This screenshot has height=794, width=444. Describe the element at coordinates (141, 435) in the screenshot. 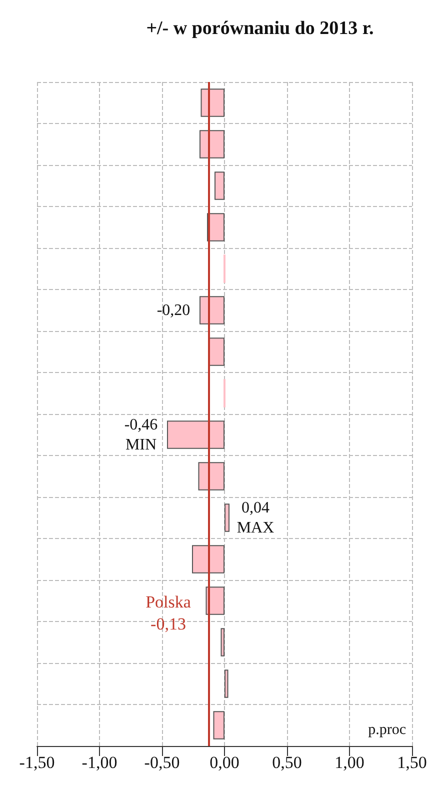

I see `data-label: -0,46 MIN` at that location.